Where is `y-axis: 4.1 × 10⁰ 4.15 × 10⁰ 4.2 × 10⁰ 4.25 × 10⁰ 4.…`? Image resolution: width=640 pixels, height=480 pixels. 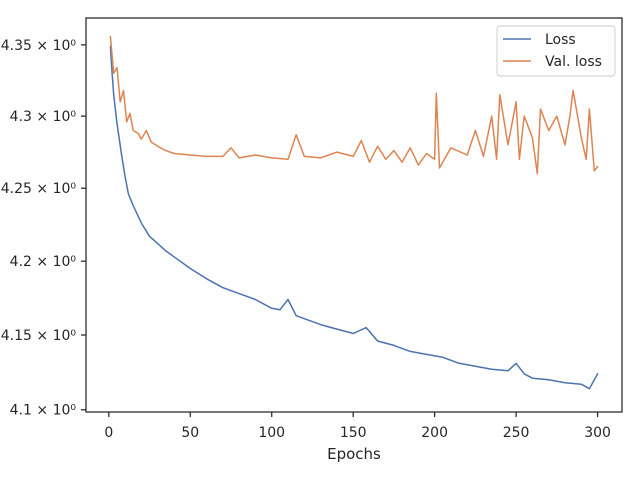
y-axis: 4.1 × 10⁰ 4.15 × 10⁰ 4.2 × 10⁰ 4.25 × 10⁰ 4.… is located at coordinates (43, 228).